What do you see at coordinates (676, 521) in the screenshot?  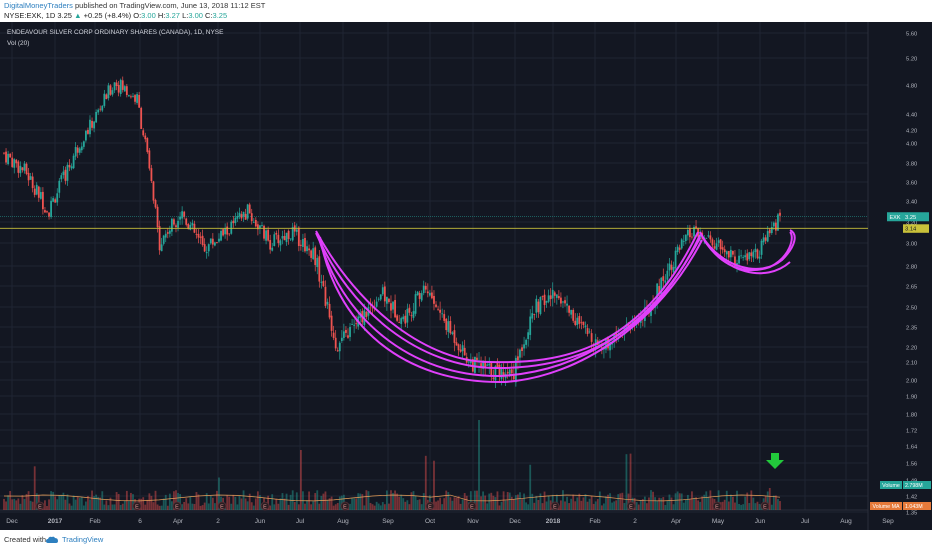 I see `x-tick-label: Apr` at bounding box center [676, 521].